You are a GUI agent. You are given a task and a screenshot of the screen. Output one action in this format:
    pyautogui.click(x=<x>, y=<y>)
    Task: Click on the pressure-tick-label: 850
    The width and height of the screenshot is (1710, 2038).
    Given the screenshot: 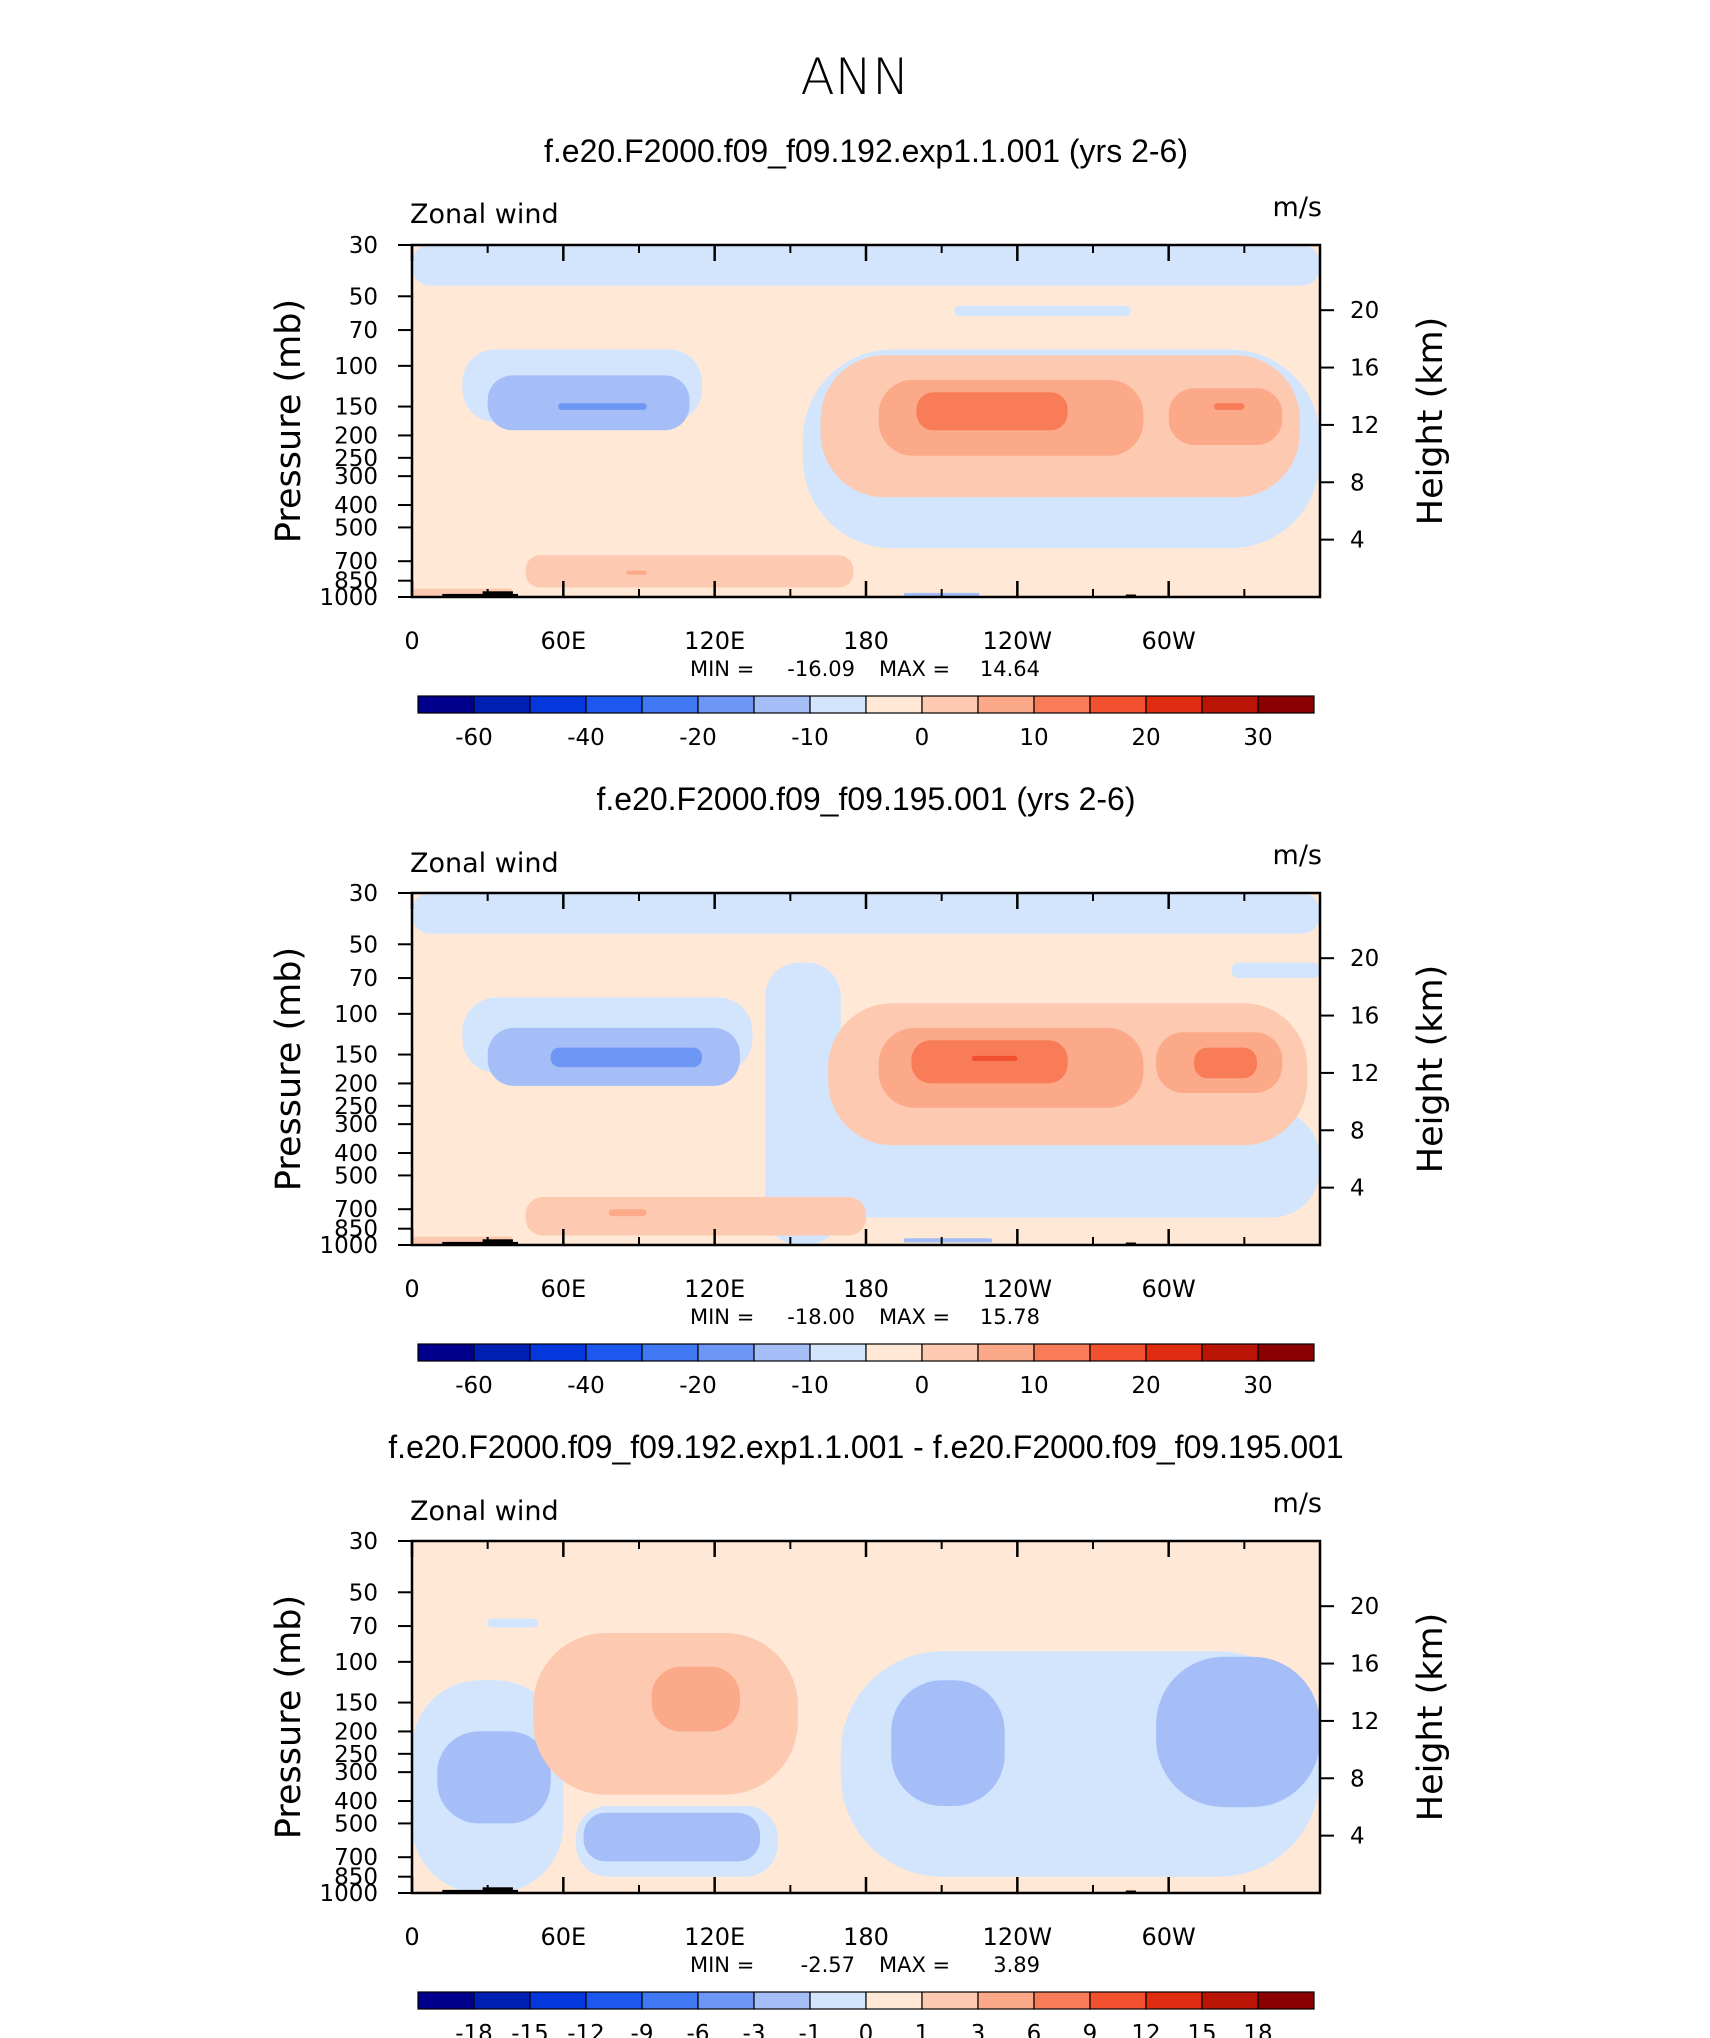 What is the action you would take?
    pyautogui.click(x=356, y=582)
    